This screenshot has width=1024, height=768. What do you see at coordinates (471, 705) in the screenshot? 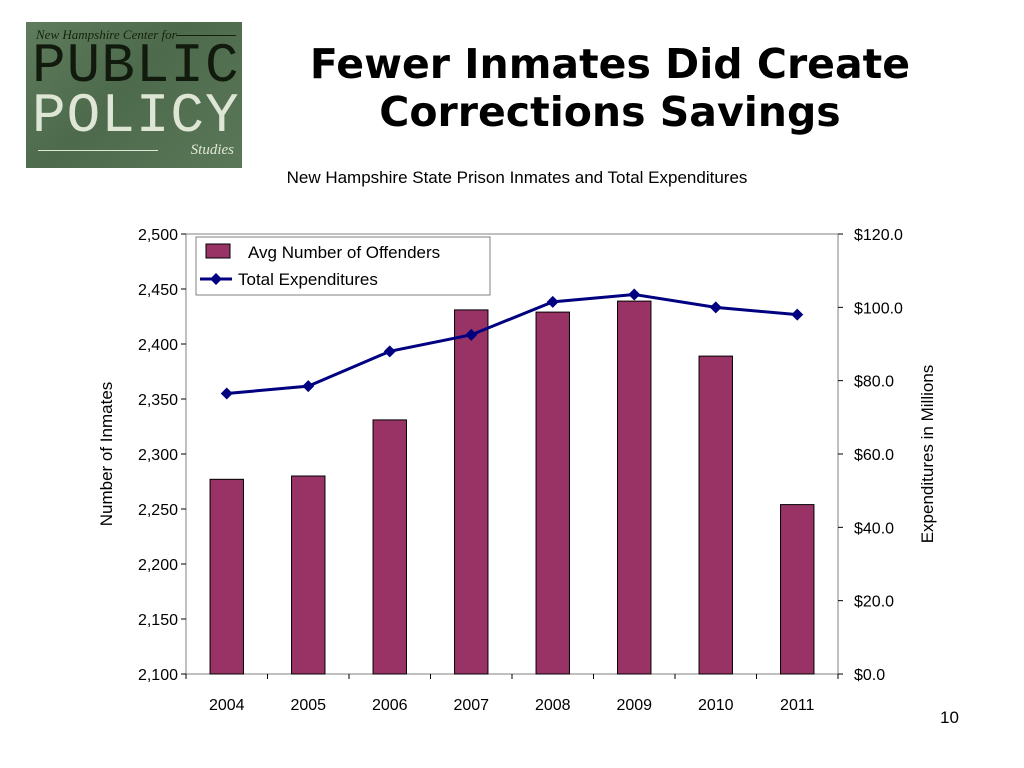
I see `x-tick-label: 2007` at bounding box center [471, 705].